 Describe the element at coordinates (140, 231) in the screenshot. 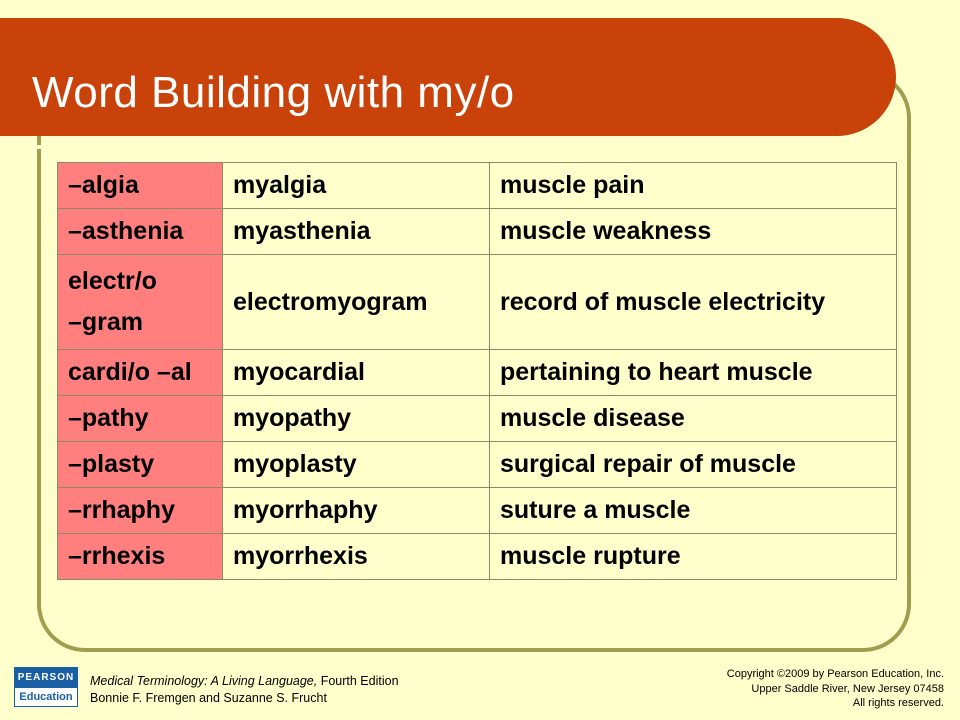

I see `word-part-cell: –asthenia` at that location.